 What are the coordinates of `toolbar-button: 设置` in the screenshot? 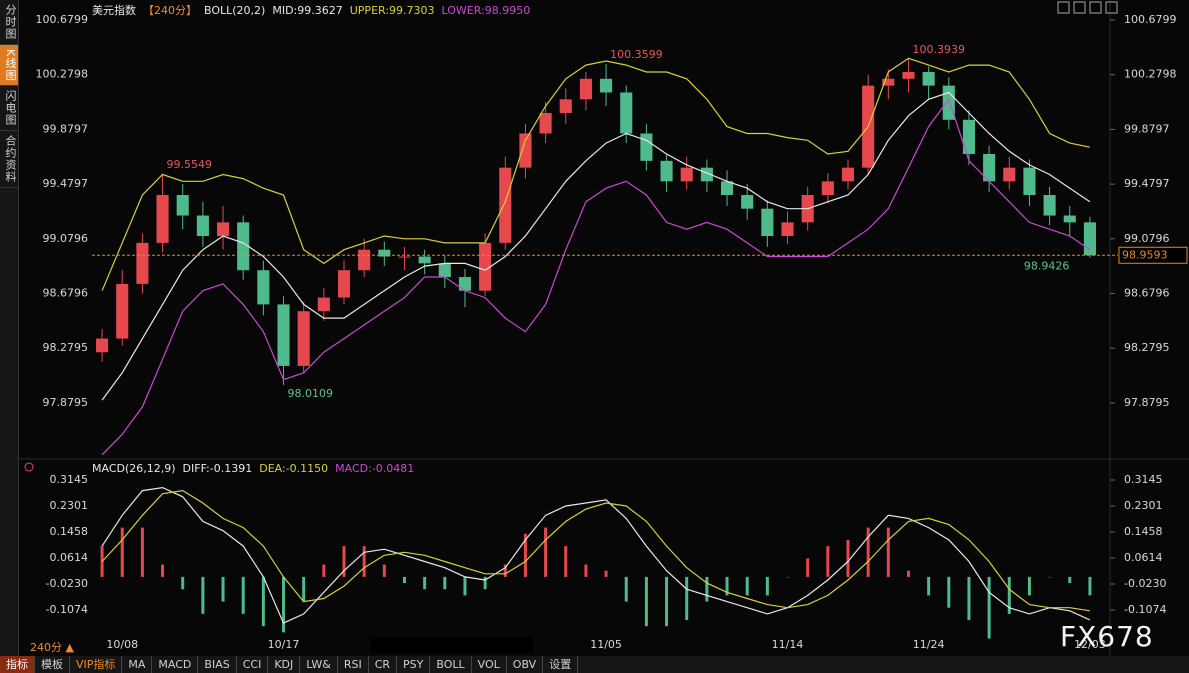 It's located at (561, 664).